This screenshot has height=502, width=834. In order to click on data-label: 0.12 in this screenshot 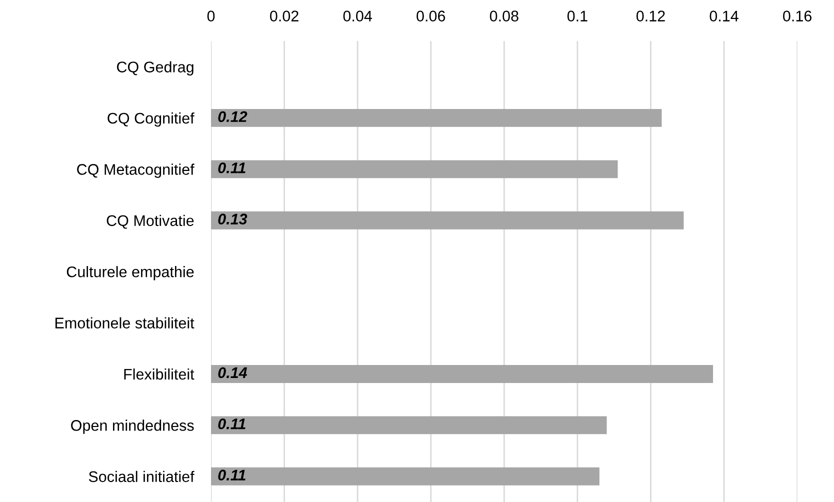, I will do `click(233, 116)`.